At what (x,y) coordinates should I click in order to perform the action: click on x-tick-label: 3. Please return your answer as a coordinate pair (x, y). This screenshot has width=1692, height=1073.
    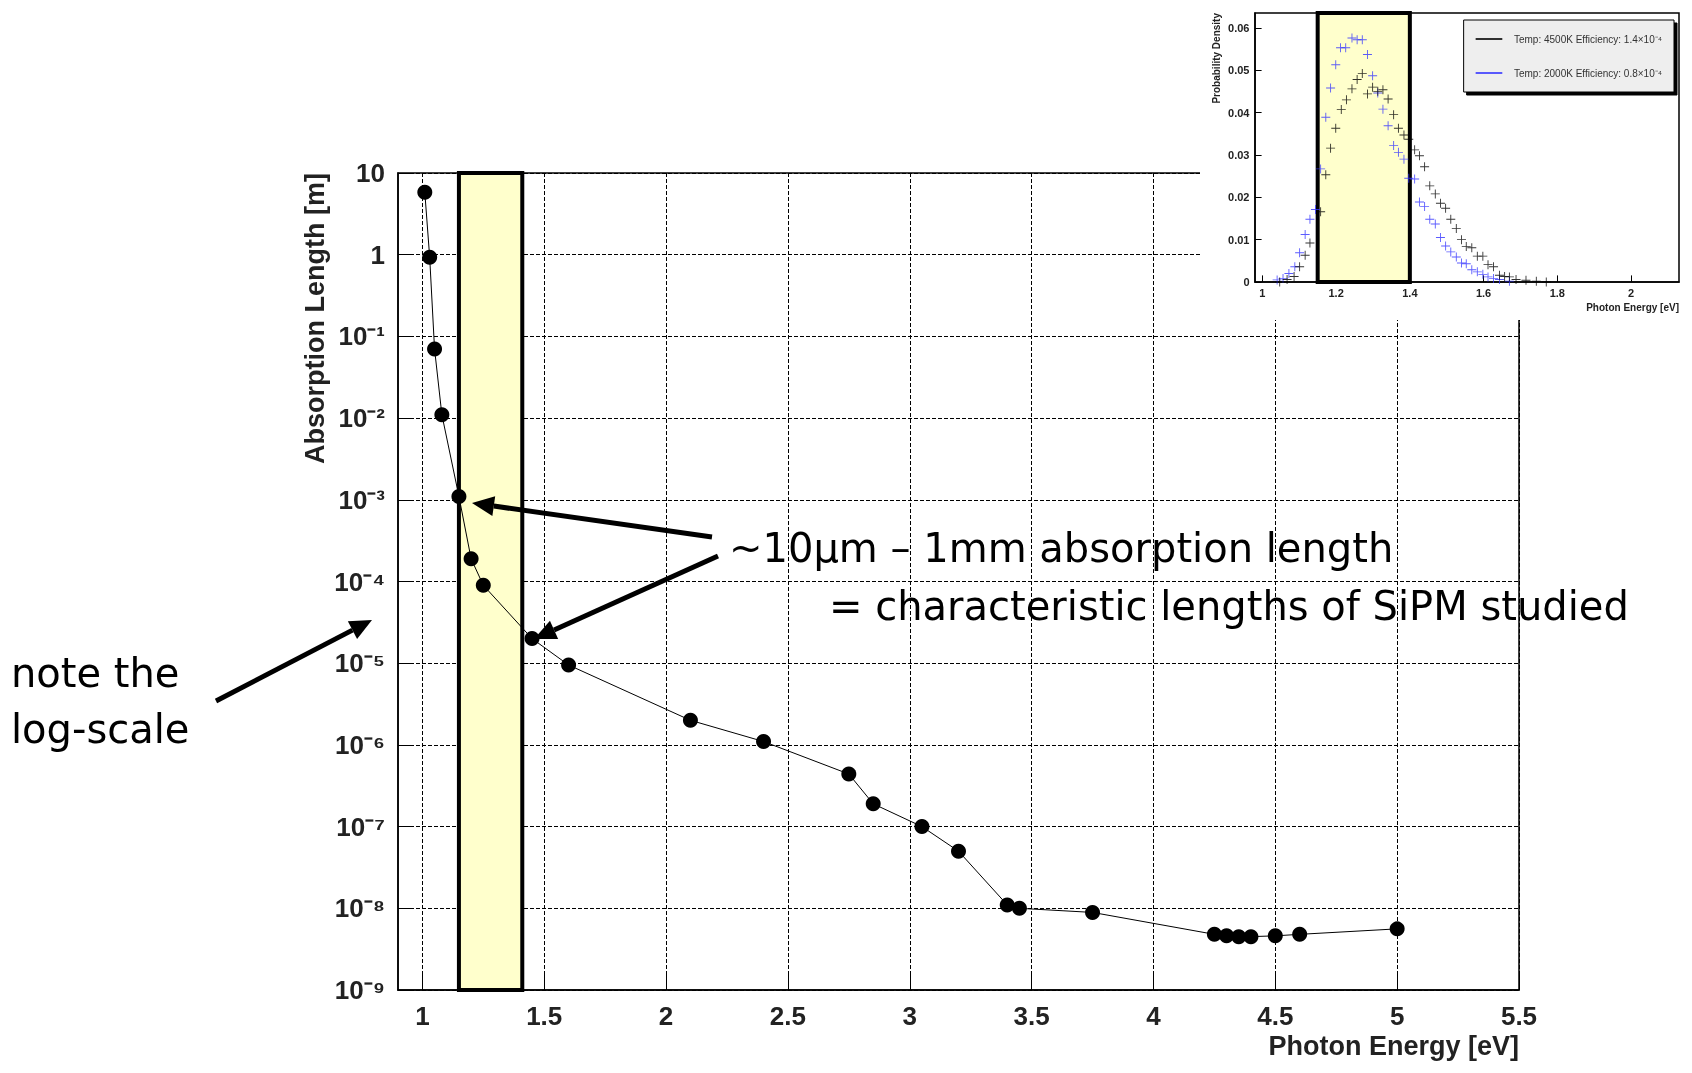
    Looking at the image, I should click on (909, 1016).